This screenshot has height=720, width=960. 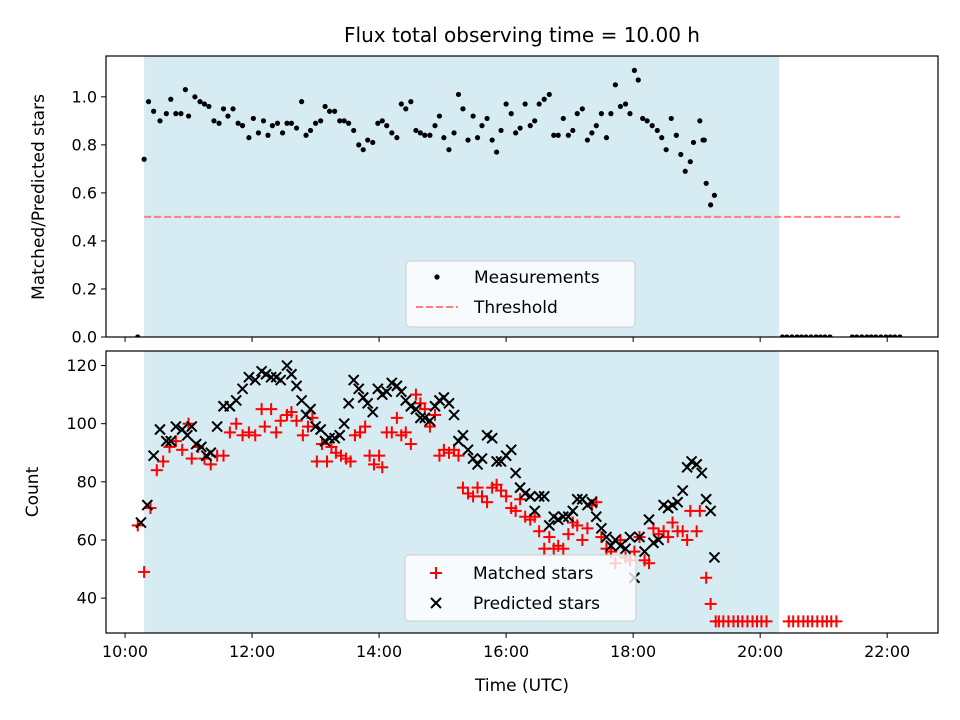 I want to click on x-tick-label: 16:00, so click(x=506, y=651).